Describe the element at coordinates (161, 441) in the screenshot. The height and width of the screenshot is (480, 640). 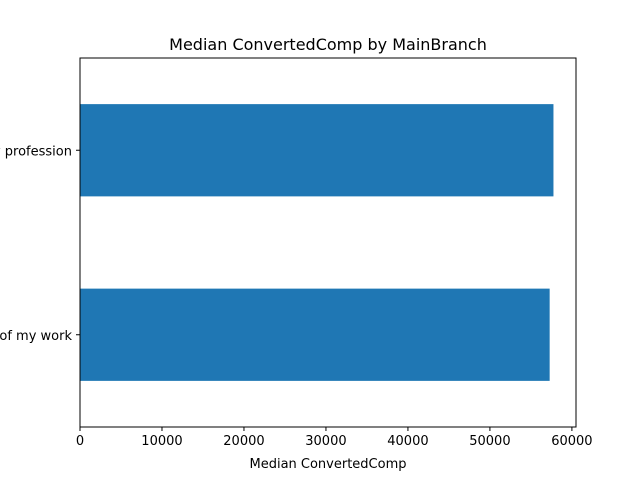
I see `x-tick-label: 10000` at that location.